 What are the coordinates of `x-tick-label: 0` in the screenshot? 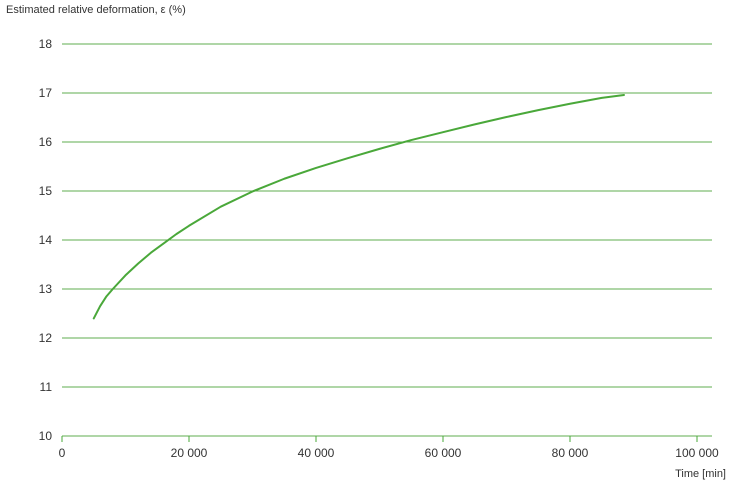 It's located at (62, 453).